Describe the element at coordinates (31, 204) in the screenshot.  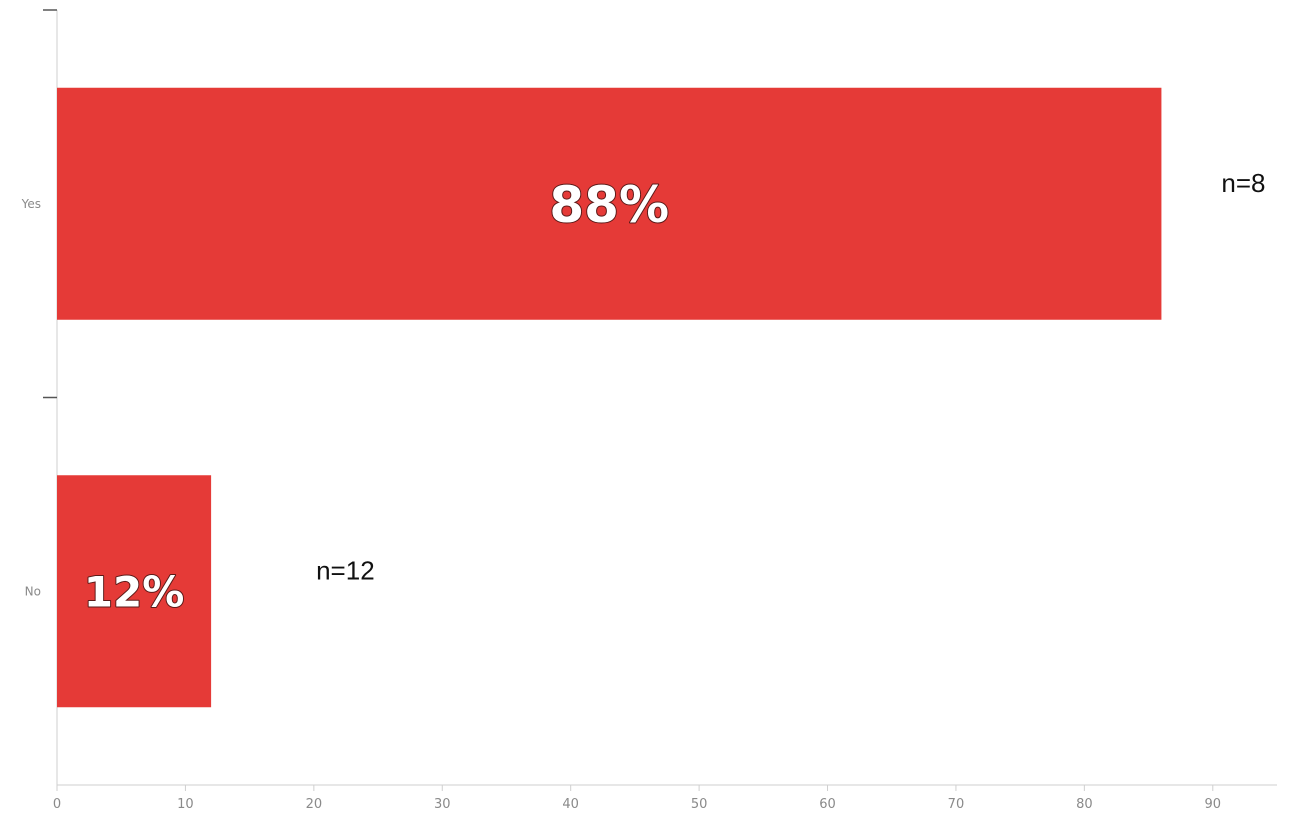
I see `y-category-label: Yes` at that location.